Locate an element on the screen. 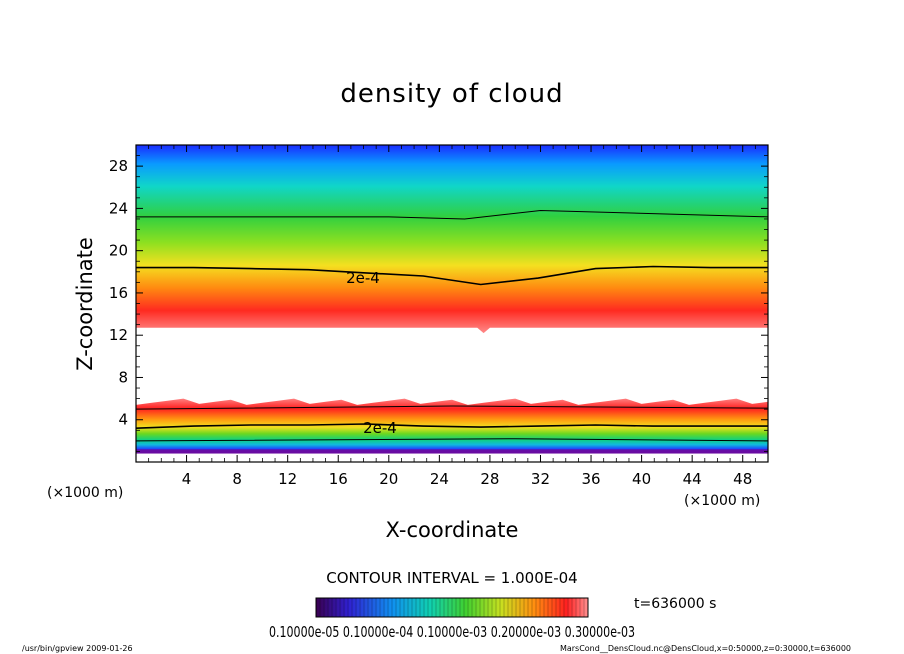  x-tick-label: 20 is located at coordinates (388, 479).